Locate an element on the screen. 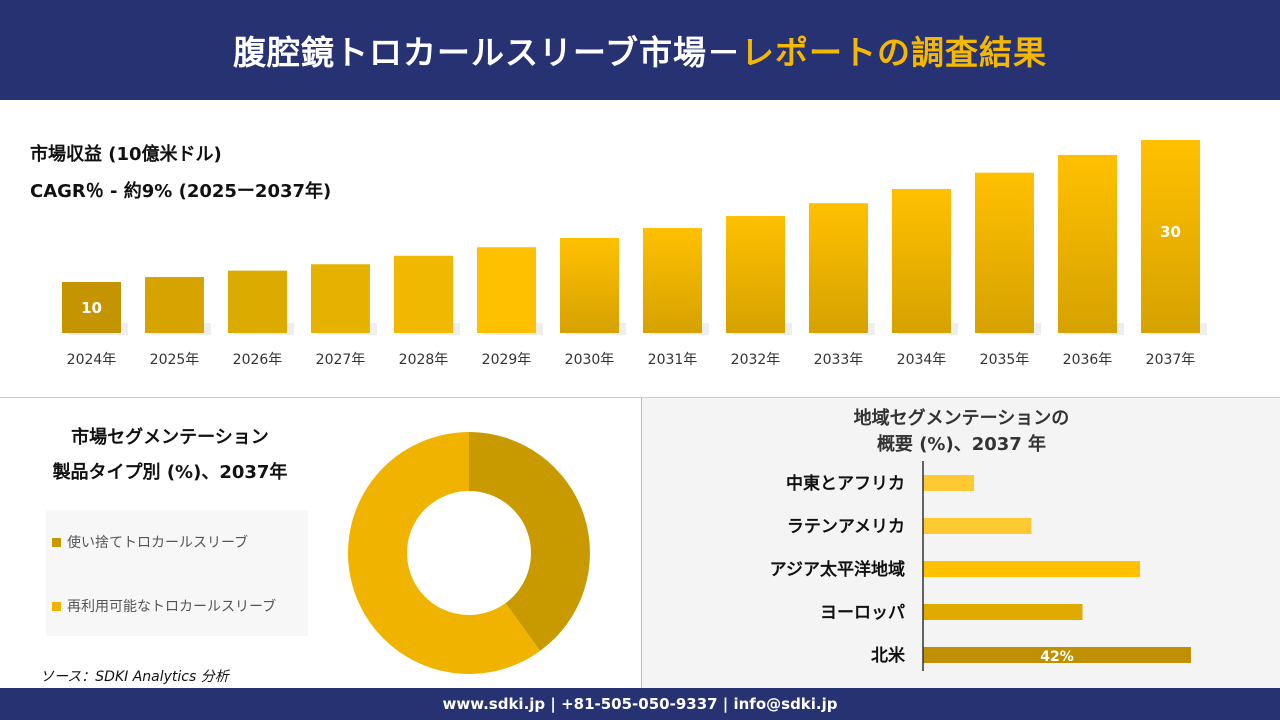 The height and width of the screenshot is (720, 1280). x-tick-label: 2036年 is located at coordinates (1088, 360).